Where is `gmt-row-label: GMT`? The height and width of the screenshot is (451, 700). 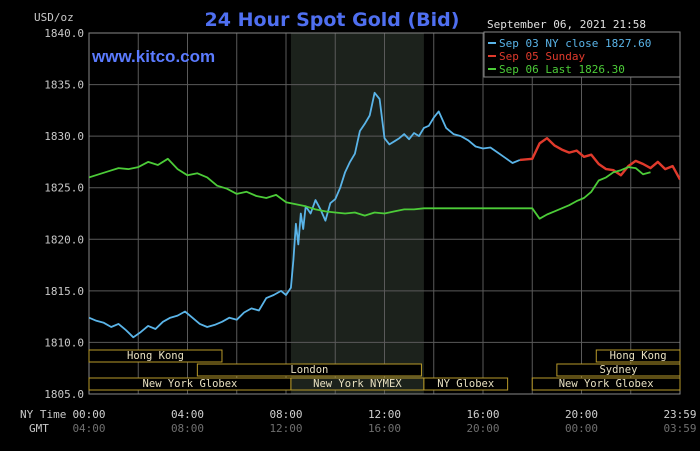
gmt-row-label: GMT is located at coordinates (39, 428).